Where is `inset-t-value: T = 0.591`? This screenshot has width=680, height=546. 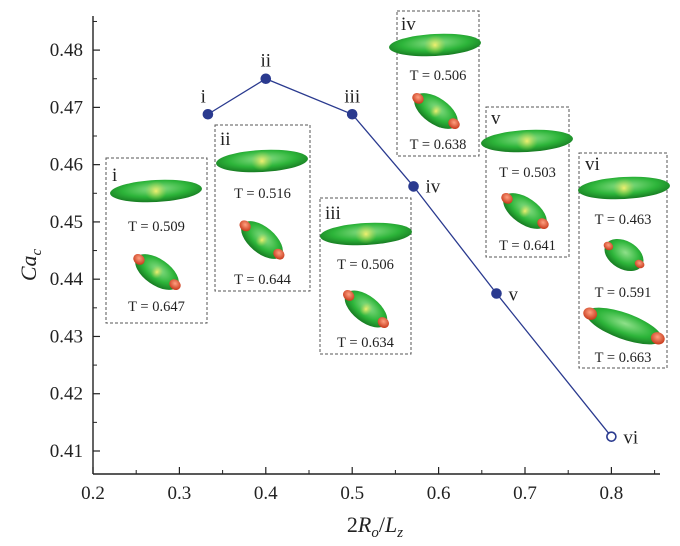
inset-t-value: T = 0.591 is located at coordinates (623, 293).